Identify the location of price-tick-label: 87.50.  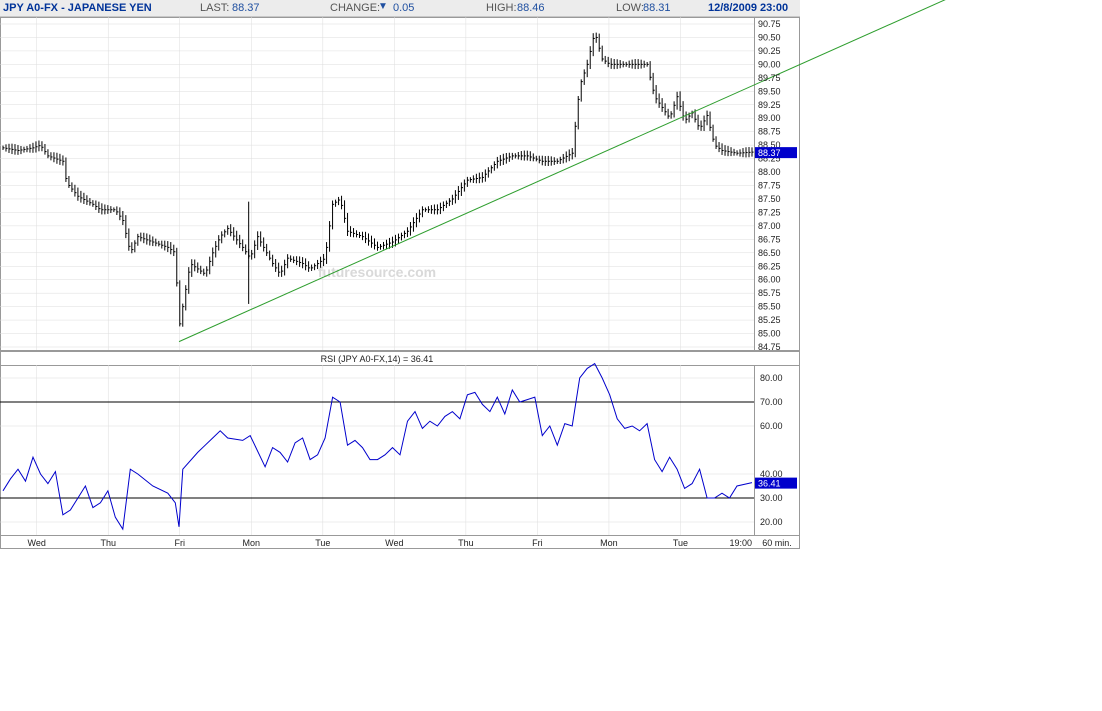
(769, 199).